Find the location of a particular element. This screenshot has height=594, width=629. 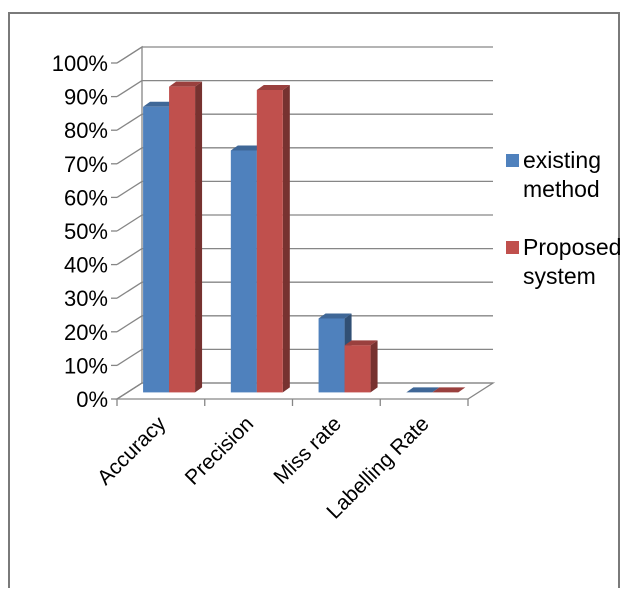

y-tick-label: 70% is located at coordinates (86, 164).